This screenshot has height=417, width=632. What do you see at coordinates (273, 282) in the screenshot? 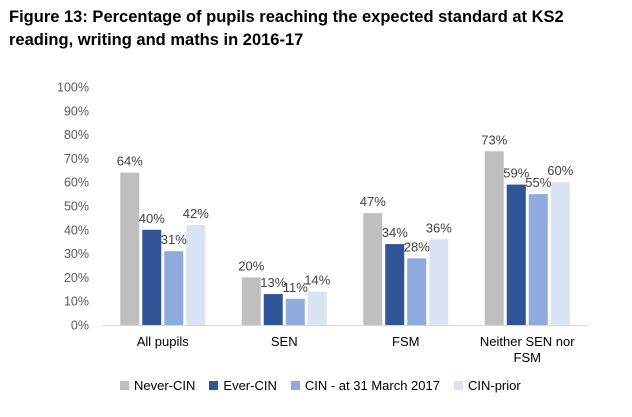
I see `data-label: 13%` at bounding box center [273, 282].